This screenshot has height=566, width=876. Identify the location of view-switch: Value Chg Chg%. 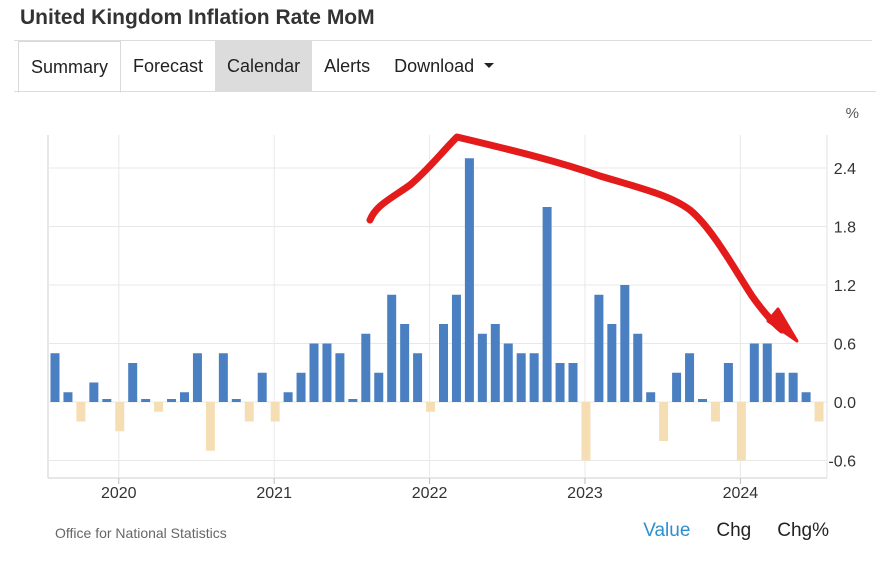
(736, 531).